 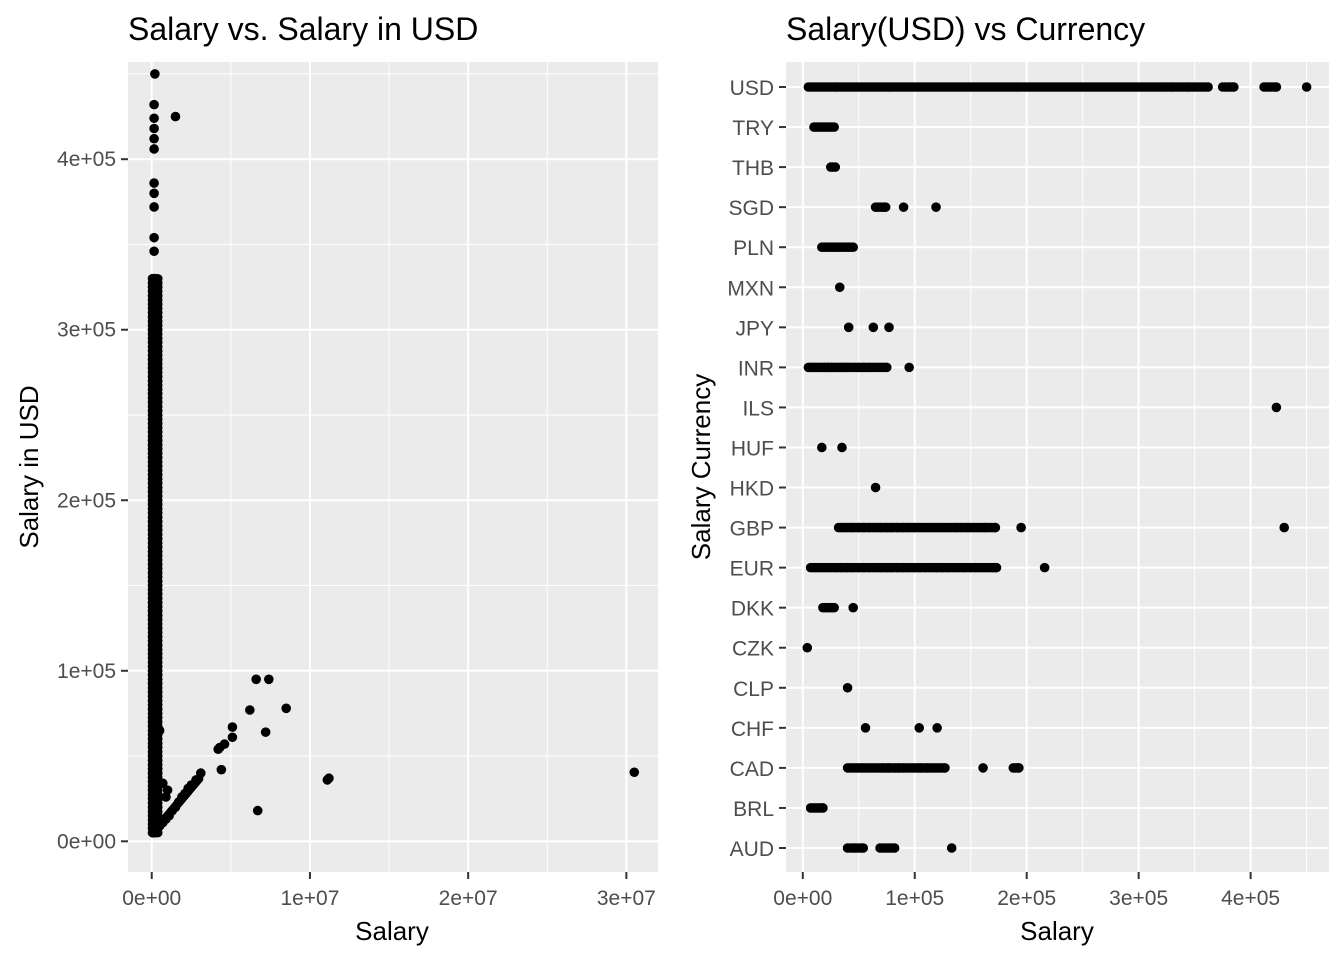 I want to click on data-point-huf, so click(x=842, y=447).